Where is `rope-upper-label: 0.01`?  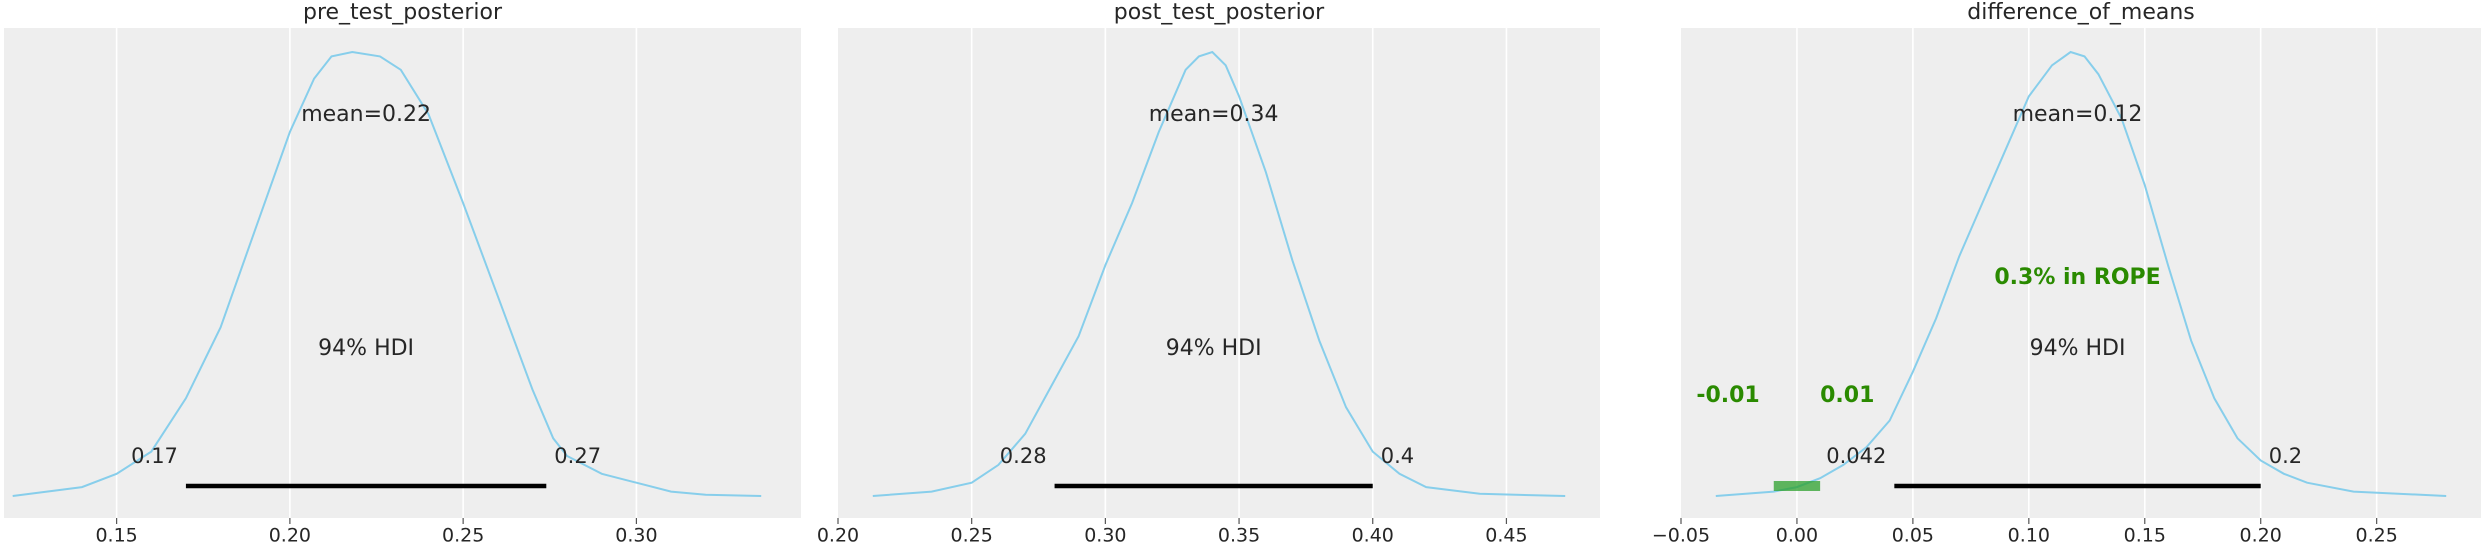
rope-upper-label: 0.01 is located at coordinates (1847, 395).